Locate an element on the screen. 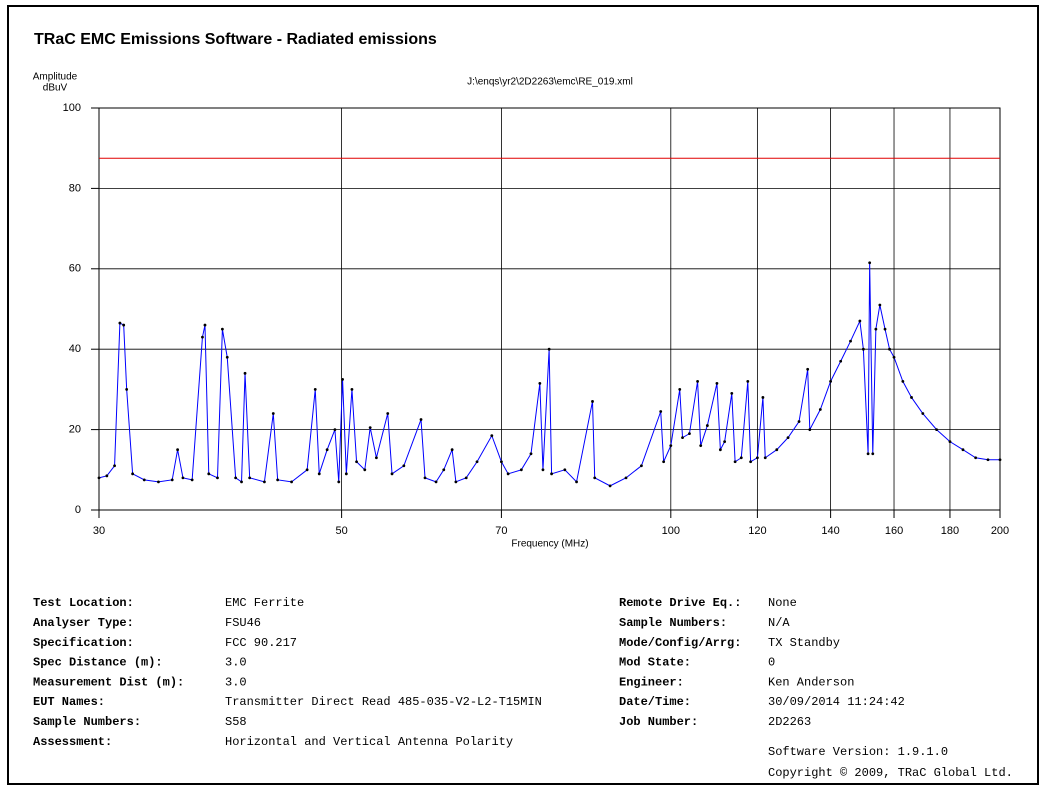 Image resolution: width=1042 pixels, height=787 pixels. info-label: Mode/Config/Arrg: is located at coordinates (680, 643).